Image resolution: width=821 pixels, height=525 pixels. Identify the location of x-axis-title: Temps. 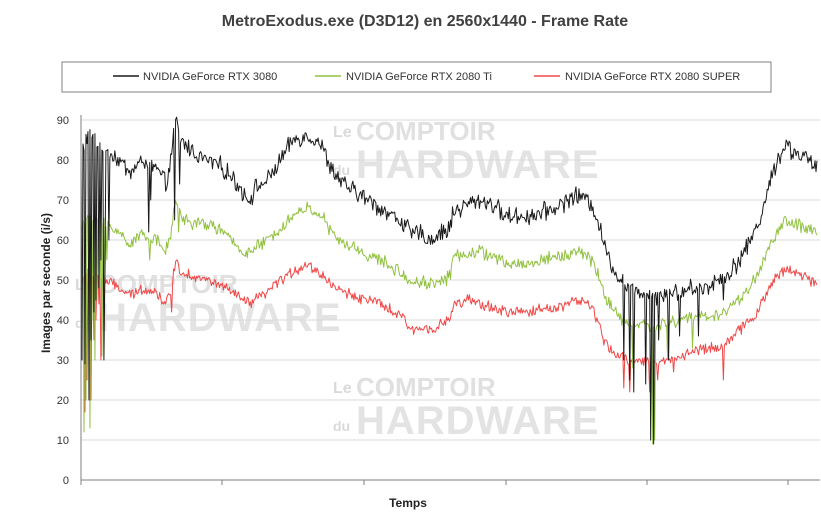
(408, 503).